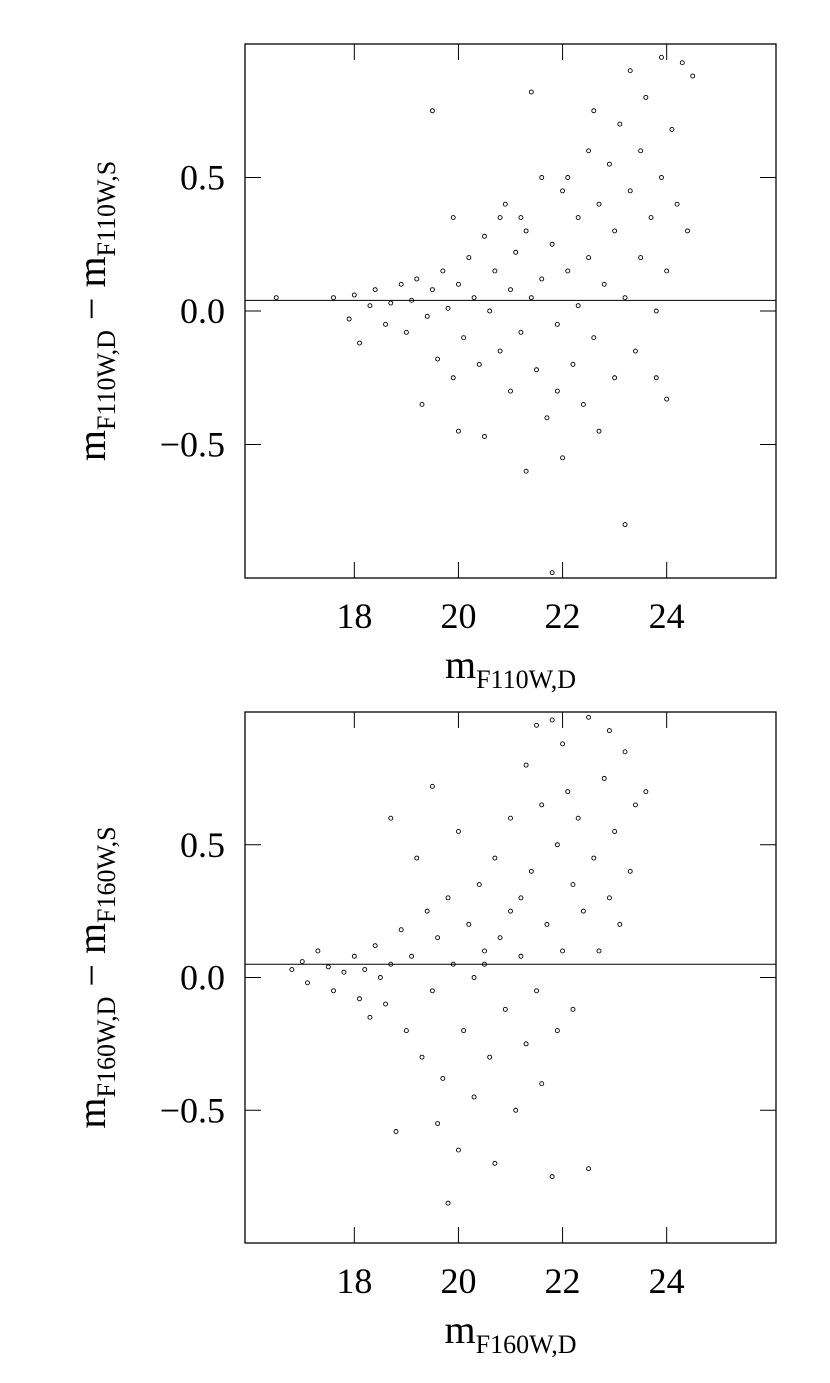  I want to click on x-tick-label: 24, so click(667, 616).